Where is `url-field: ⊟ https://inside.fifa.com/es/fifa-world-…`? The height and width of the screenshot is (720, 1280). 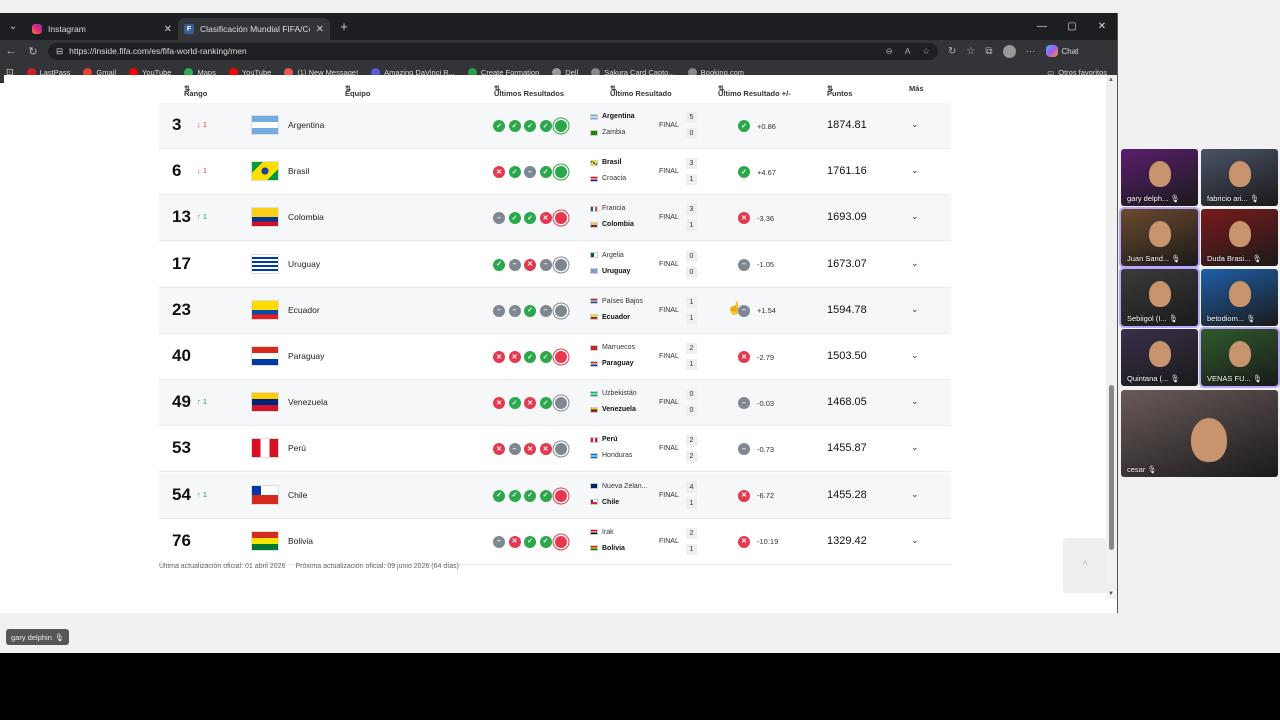 url-field: ⊟ https://inside.fifa.com/es/fifa-world-… is located at coordinates (493, 51).